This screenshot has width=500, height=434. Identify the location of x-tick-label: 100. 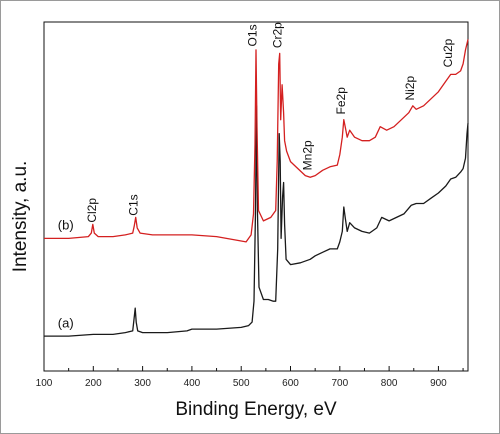
(44, 383).